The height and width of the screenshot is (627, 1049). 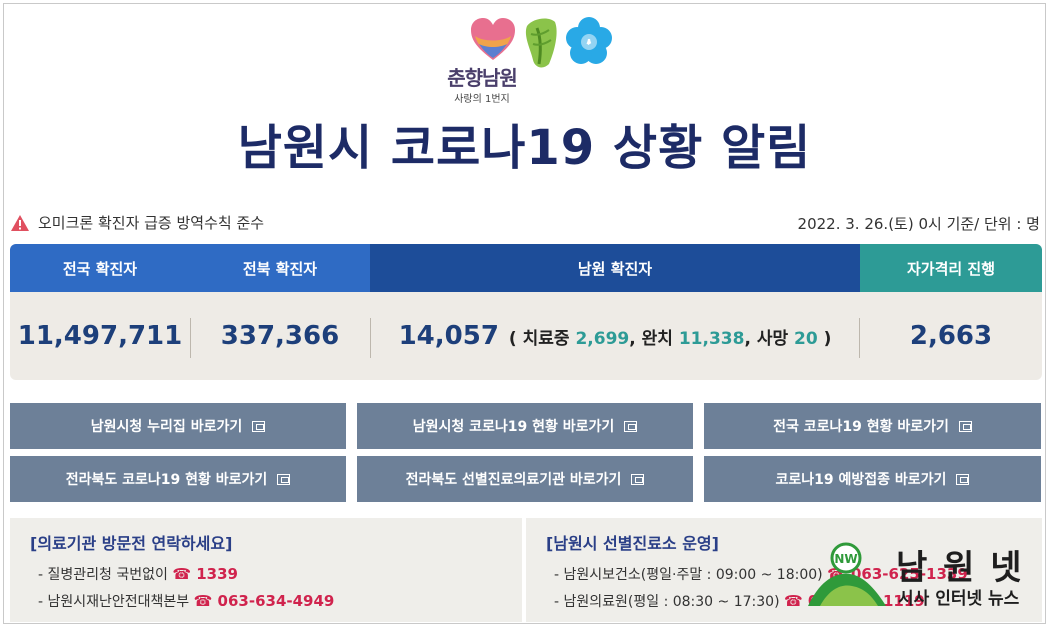 I want to click on date-basis: 2022. 3. 26.(토) 0시 기준/ 단위 : 명, so click(x=918, y=224).